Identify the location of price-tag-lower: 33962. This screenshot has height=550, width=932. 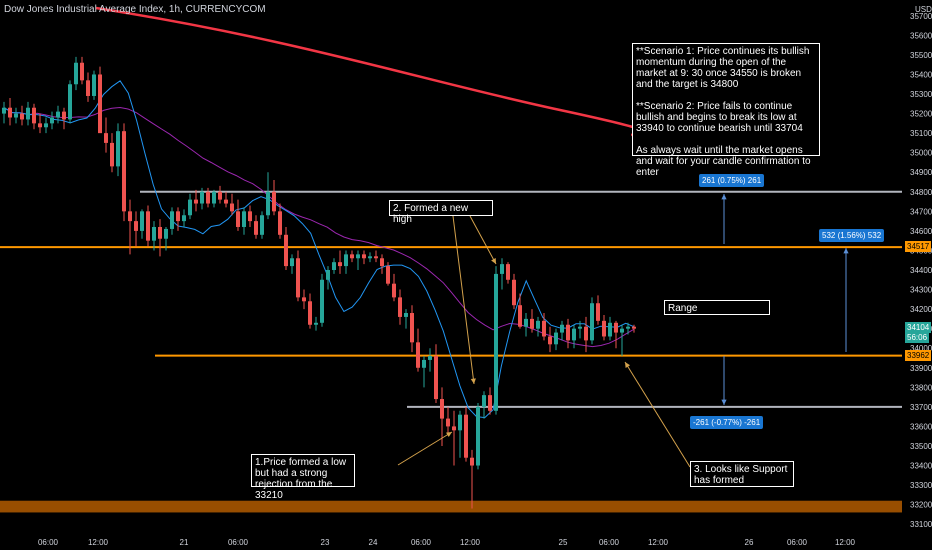
(918, 355).